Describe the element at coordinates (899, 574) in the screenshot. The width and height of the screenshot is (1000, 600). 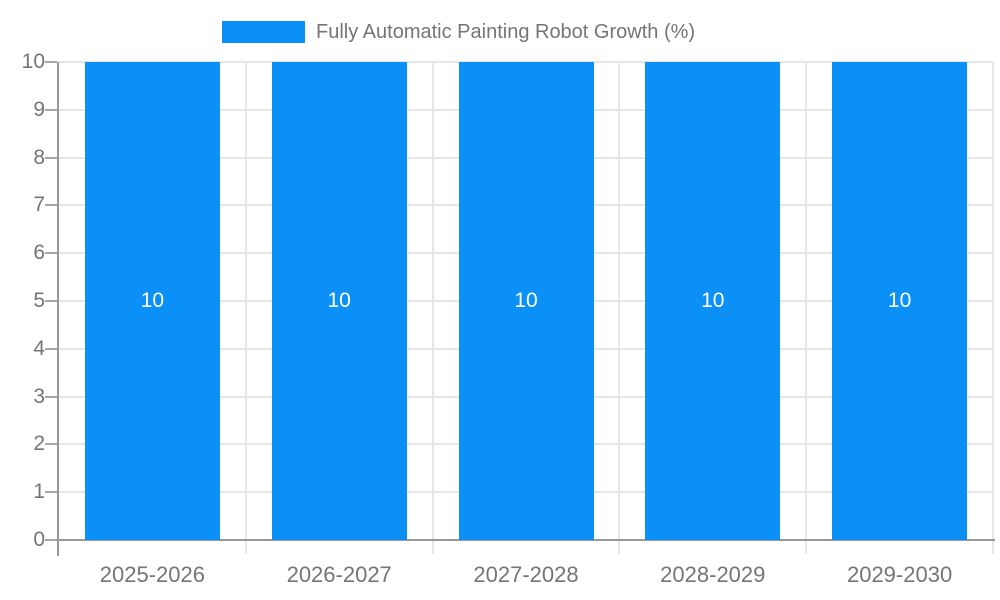
I see `x-axis-label: 2029-2030` at that location.